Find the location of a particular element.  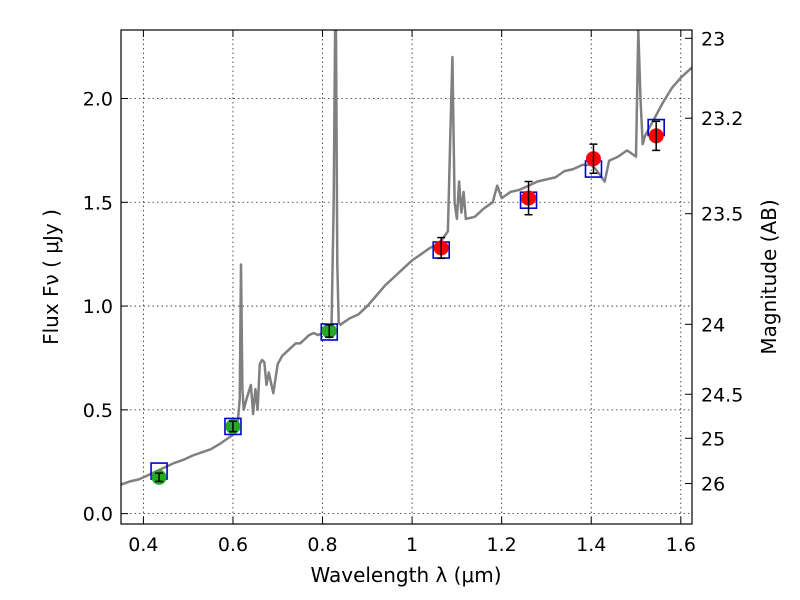

y2-tick-label: 23.2 is located at coordinates (722, 119).